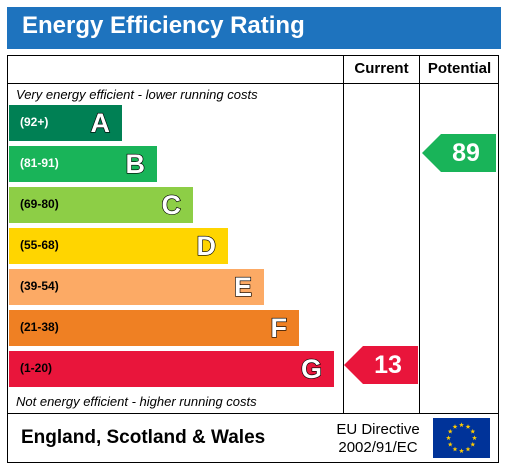  What do you see at coordinates (242, 286) in the screenshot?
I see `band-letter: E` at bounding box center [242, 286].